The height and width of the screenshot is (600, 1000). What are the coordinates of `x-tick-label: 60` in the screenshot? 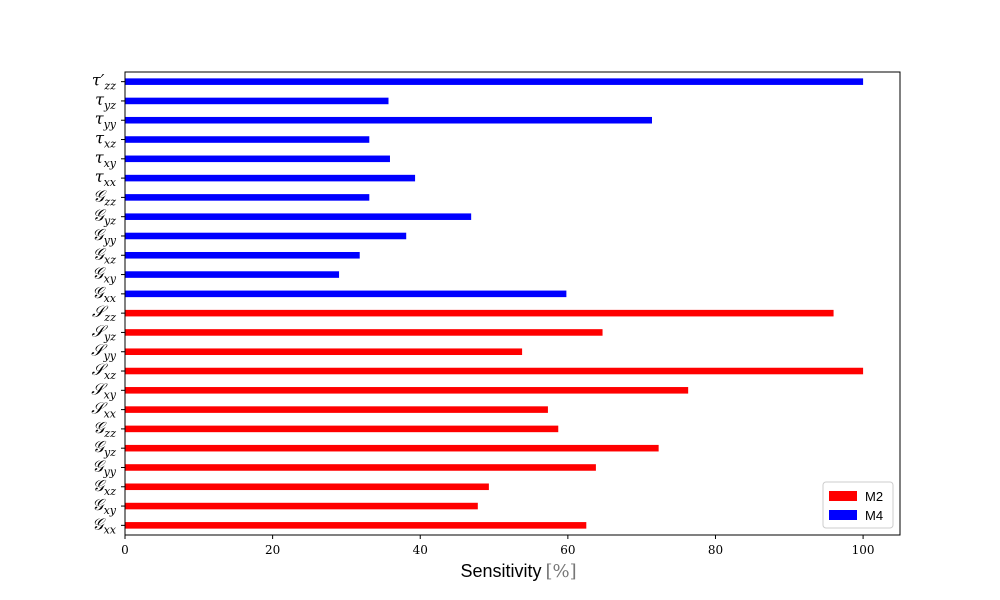 It's located at (567, 550).